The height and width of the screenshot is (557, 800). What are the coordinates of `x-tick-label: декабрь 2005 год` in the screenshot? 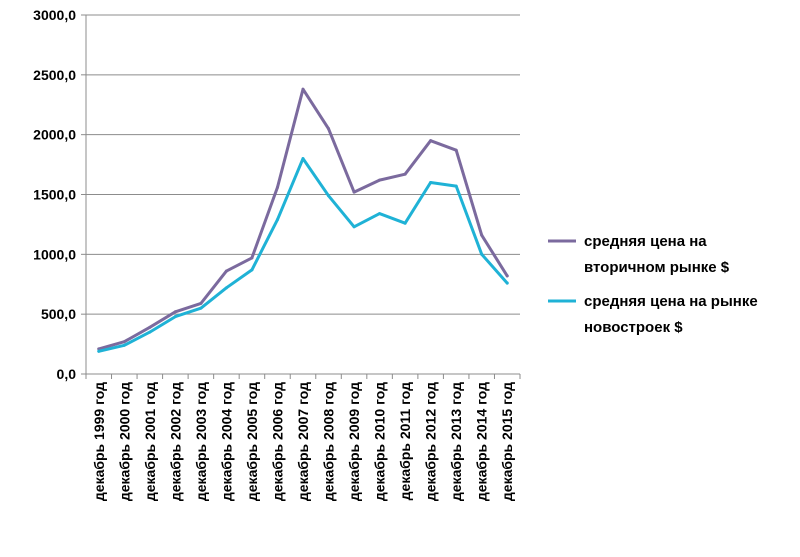 It's located at (252, 441).